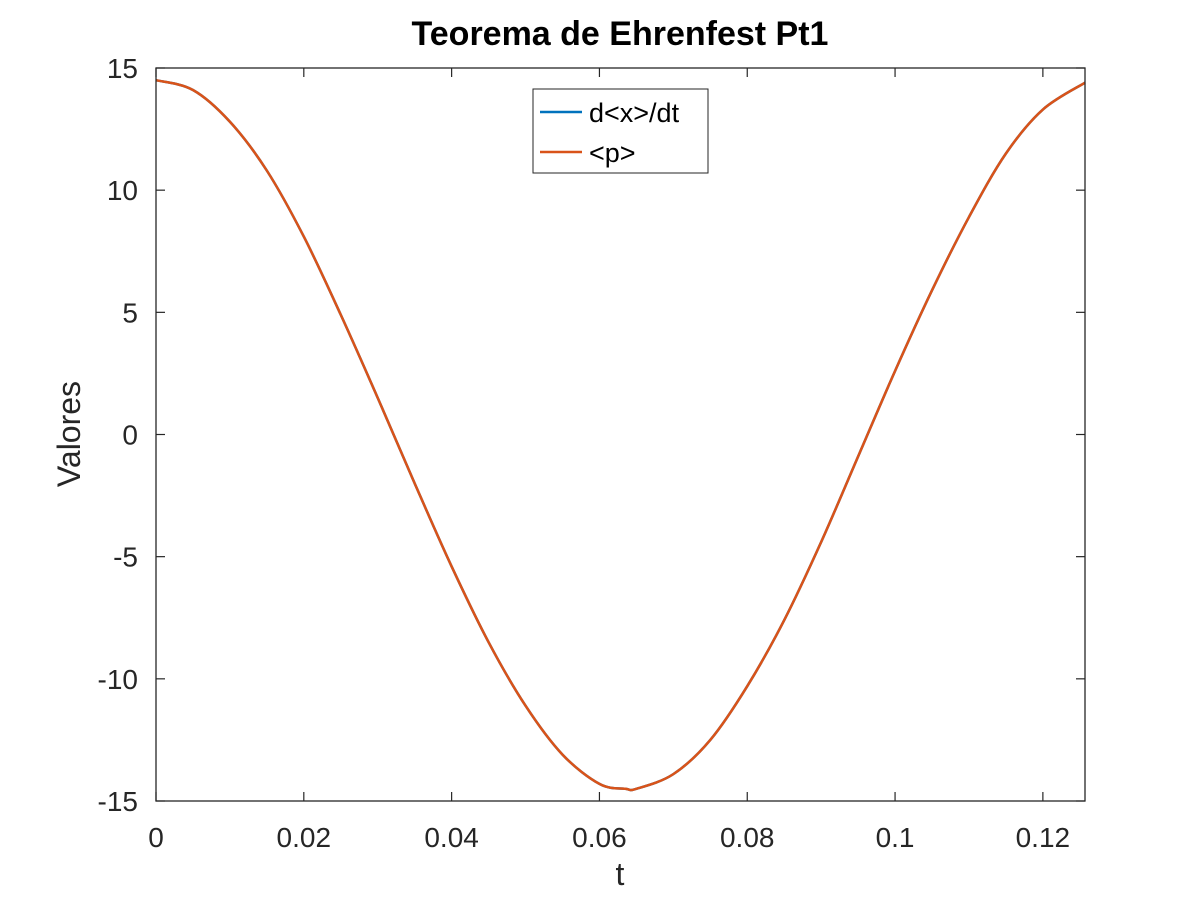  What do you see at coordinates (304, 837) in the screenshot?
I see `x-tick-label: 0.02` at bounding box center [304, 837].